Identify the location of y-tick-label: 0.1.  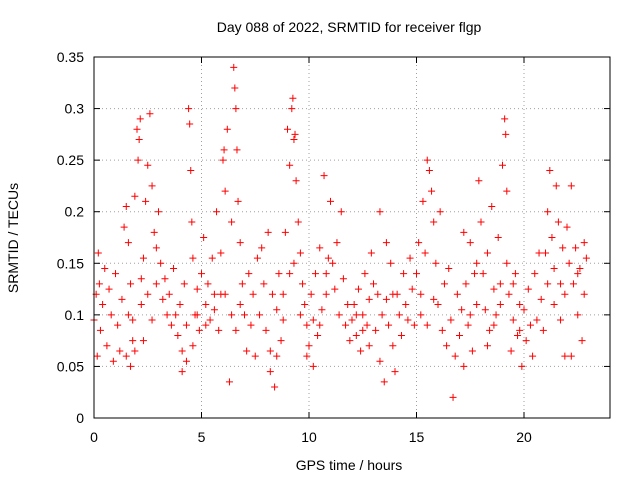
(75, 315).